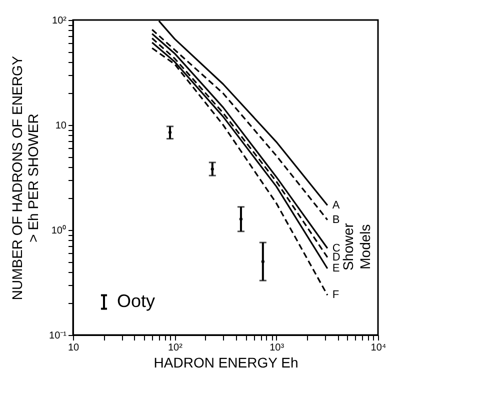 The image size is (478, 419). What do you see at coordinates (60, 21) in the screenshot?
I see `y-tick-label: 10²` at bounding box center [60, 21].